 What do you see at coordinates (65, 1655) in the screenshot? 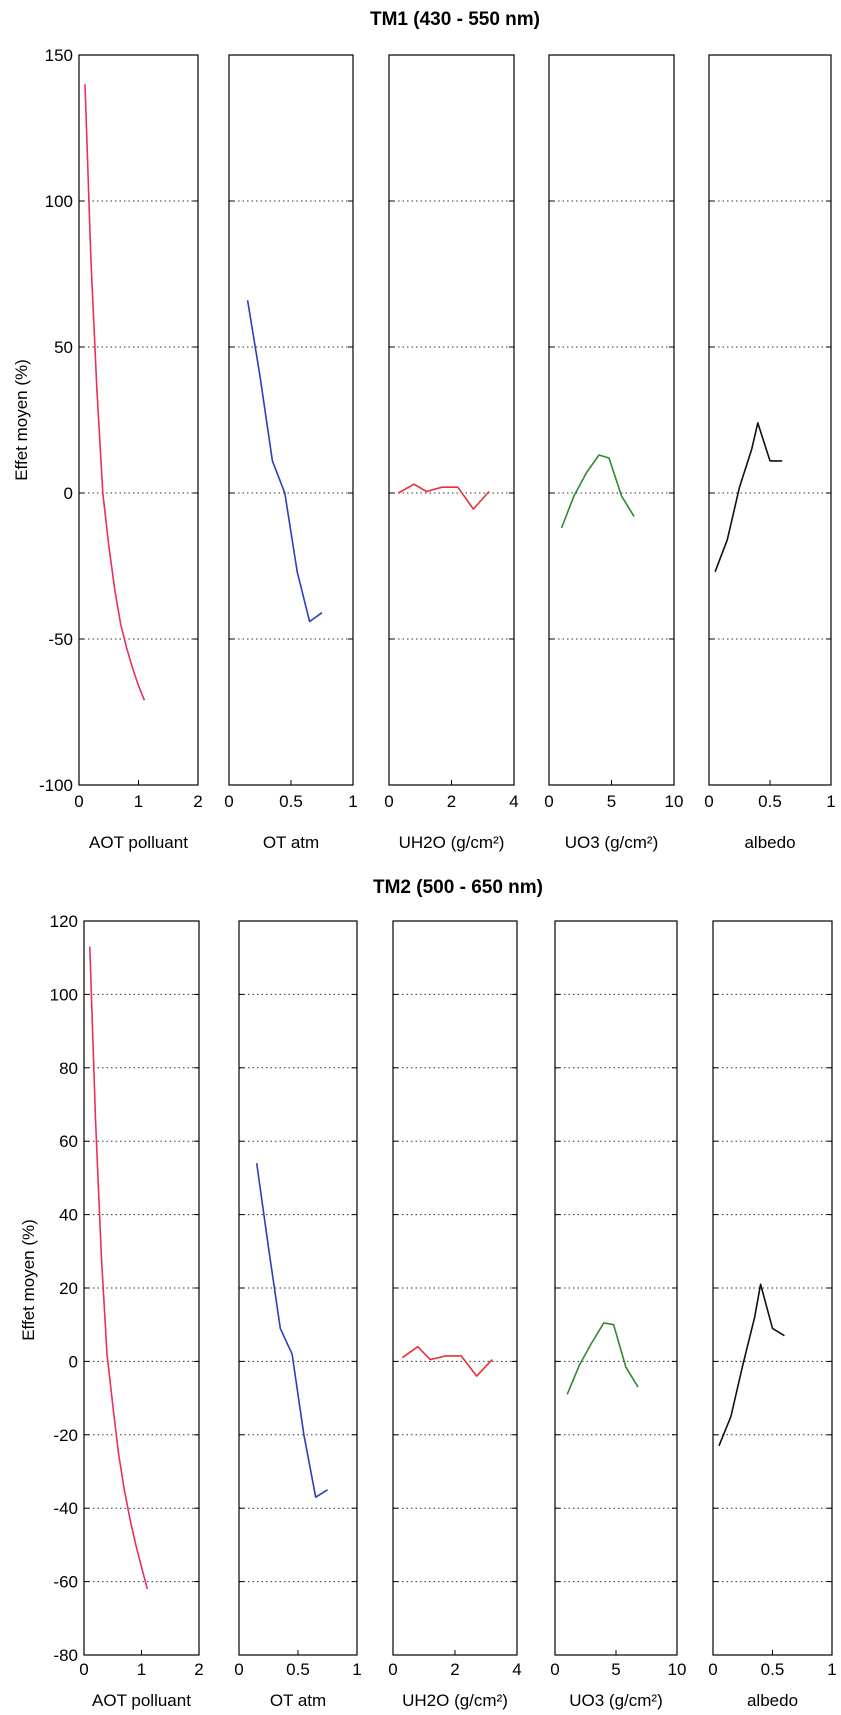
I see `y-tick-label: -80` at bounding box center [65, 1655].